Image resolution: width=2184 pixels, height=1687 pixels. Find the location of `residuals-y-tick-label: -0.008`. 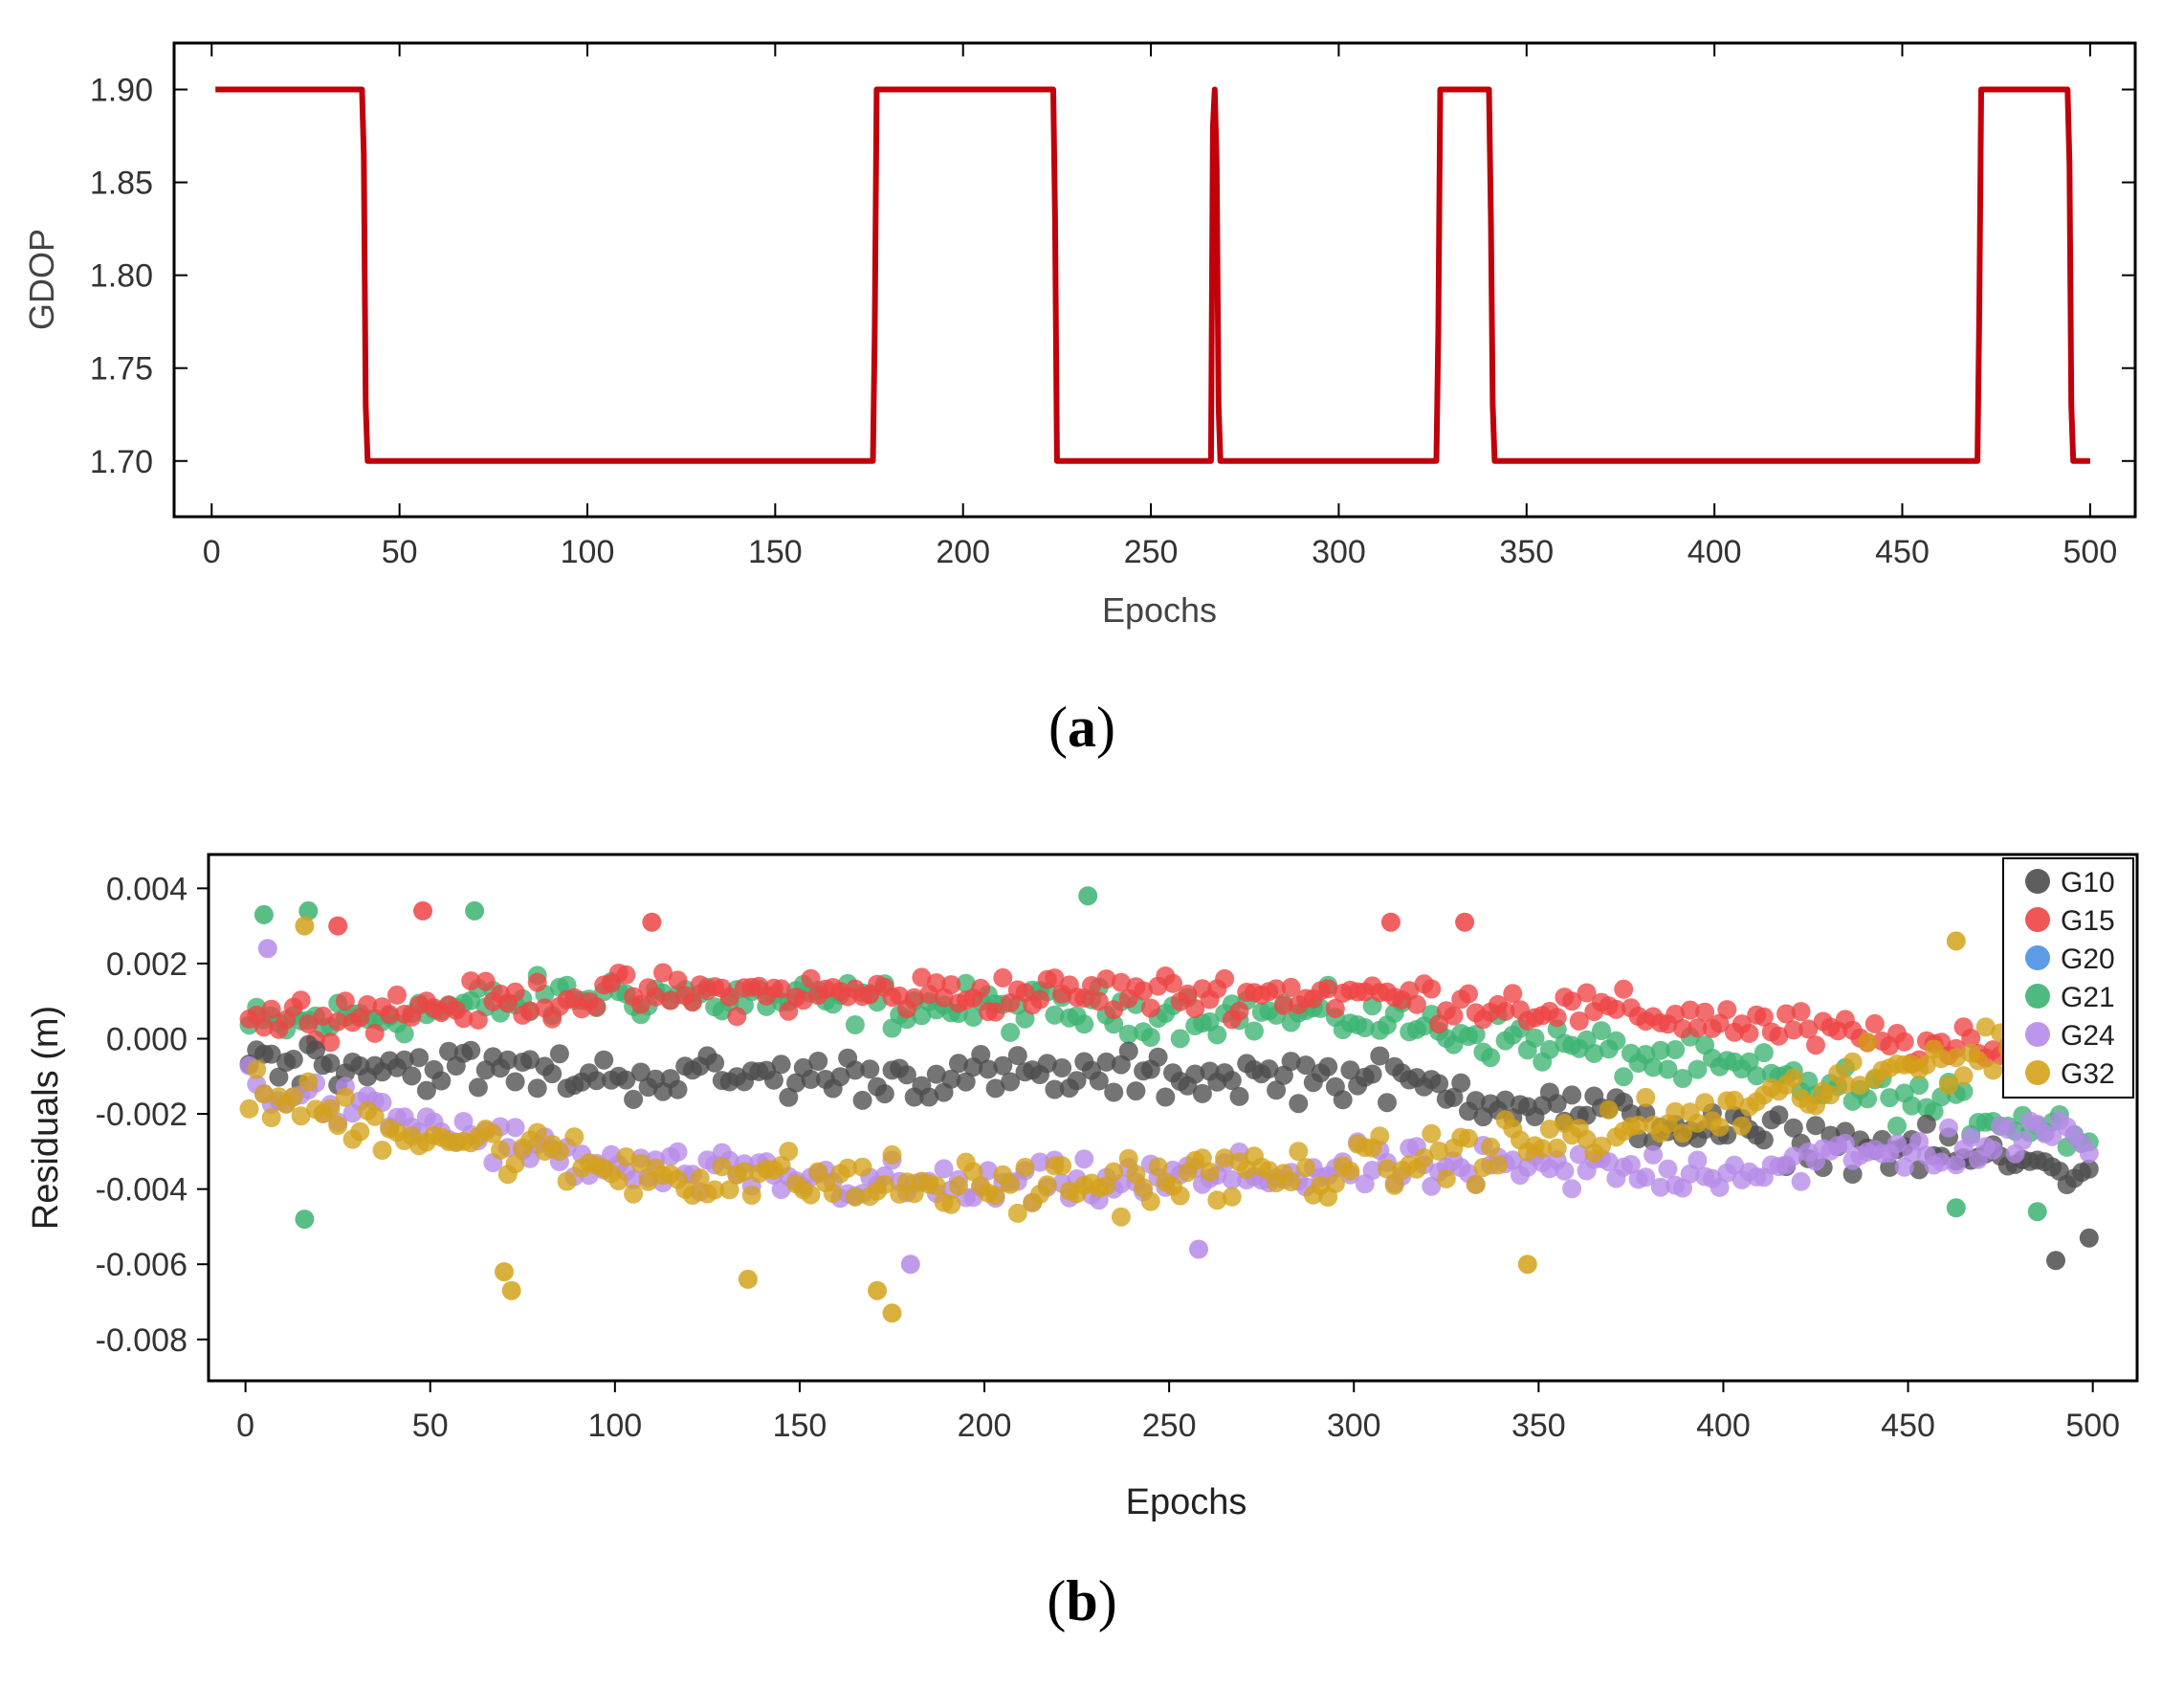

residuals-y-tick-label: -0.008 is located at coordinates (142, 1340).